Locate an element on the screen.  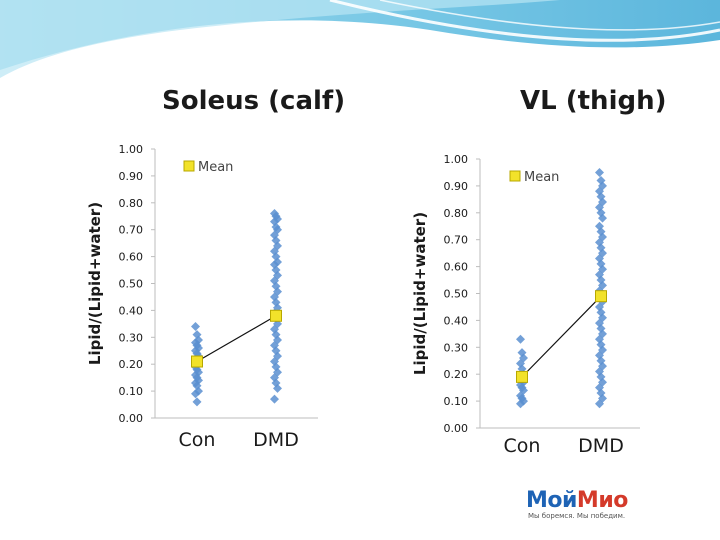
logo-tagline: Мы боремся. Мы победим. is located at coordinates (577, 516).